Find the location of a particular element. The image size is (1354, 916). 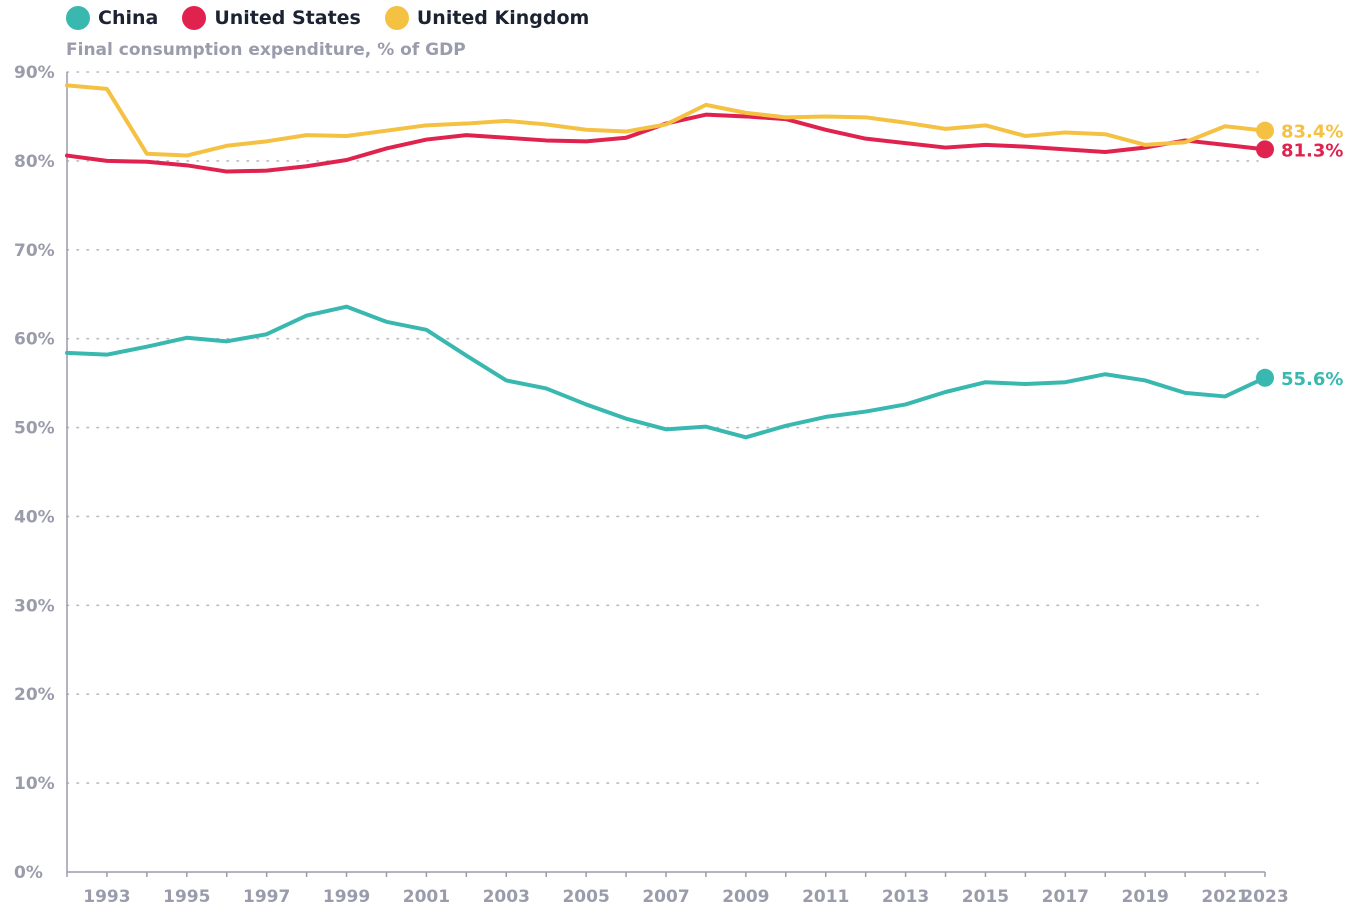

legend-label-china: China is located at coordinates (128, 18).